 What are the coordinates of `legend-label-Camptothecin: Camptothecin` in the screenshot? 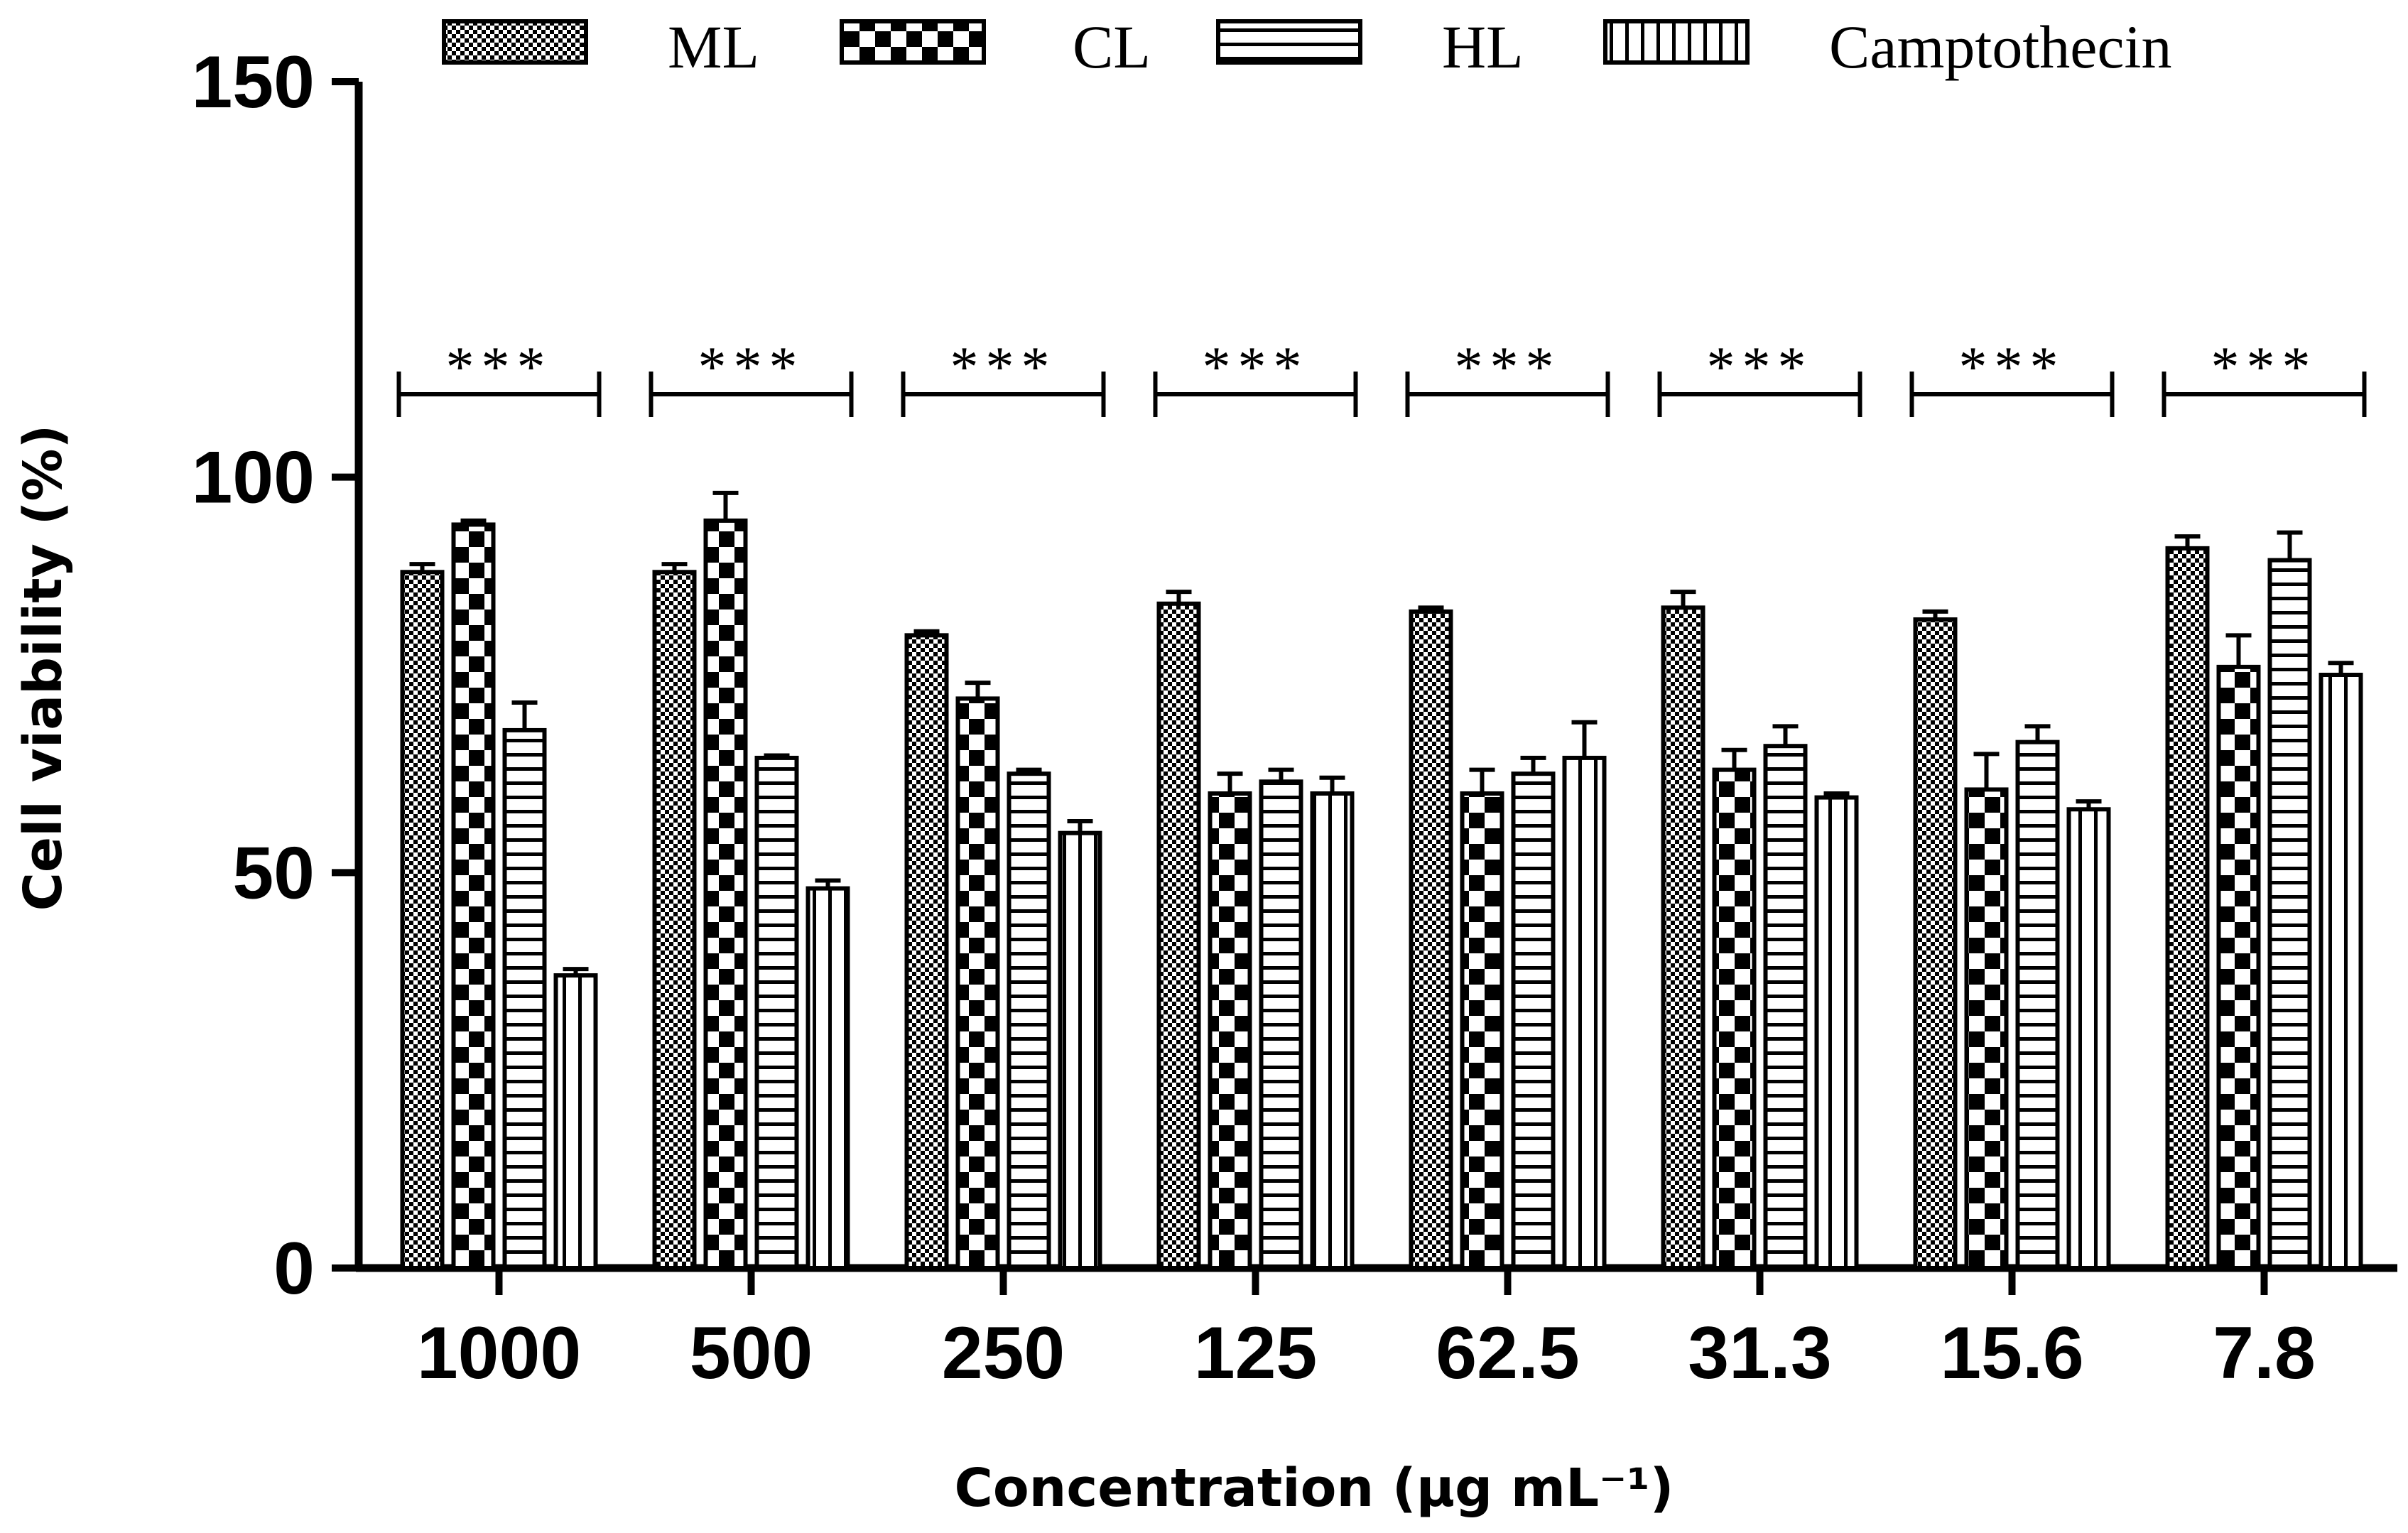 It's located at (2000, 47).